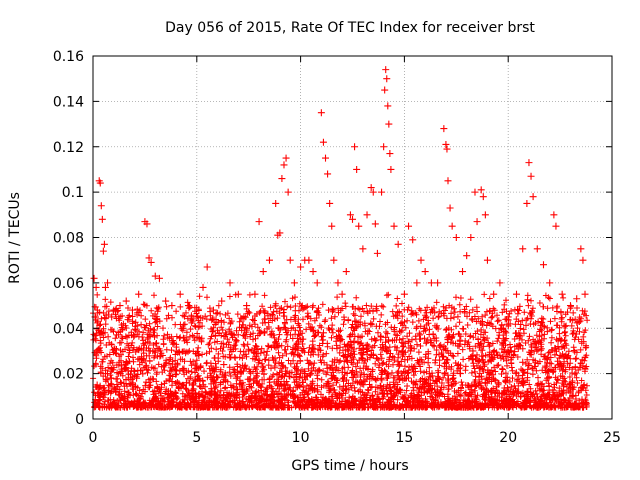  I want to click on x-tick-label: 10, so click(301, 438).